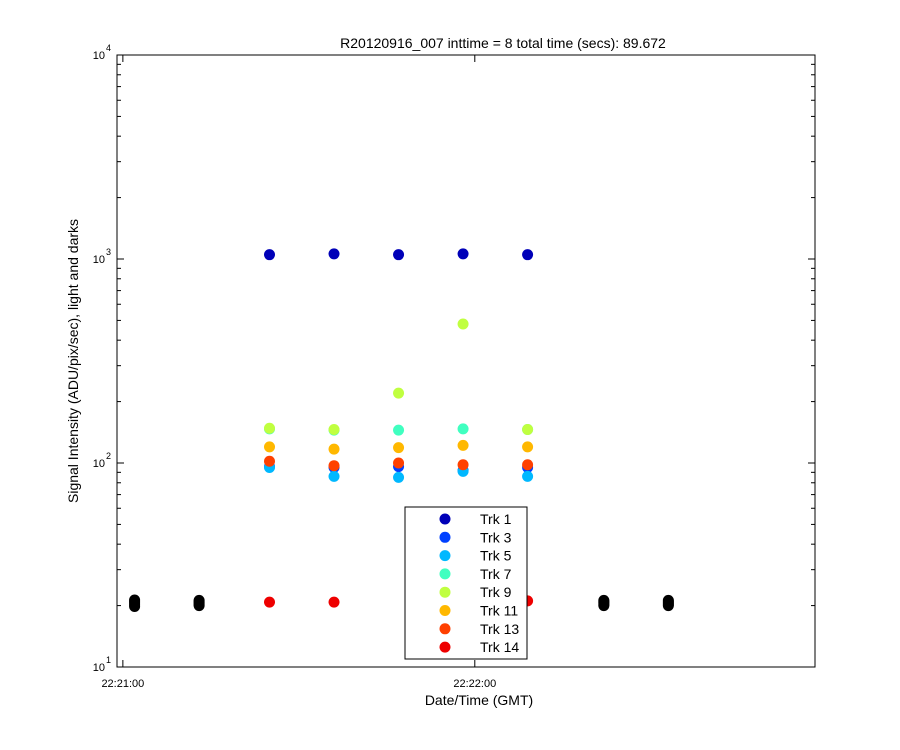 The width and height of the screenshot is (900, 750). Describe the element at coordinates (496, 537) in the screenshot. I see `legend-label: Trk 3` at that location.